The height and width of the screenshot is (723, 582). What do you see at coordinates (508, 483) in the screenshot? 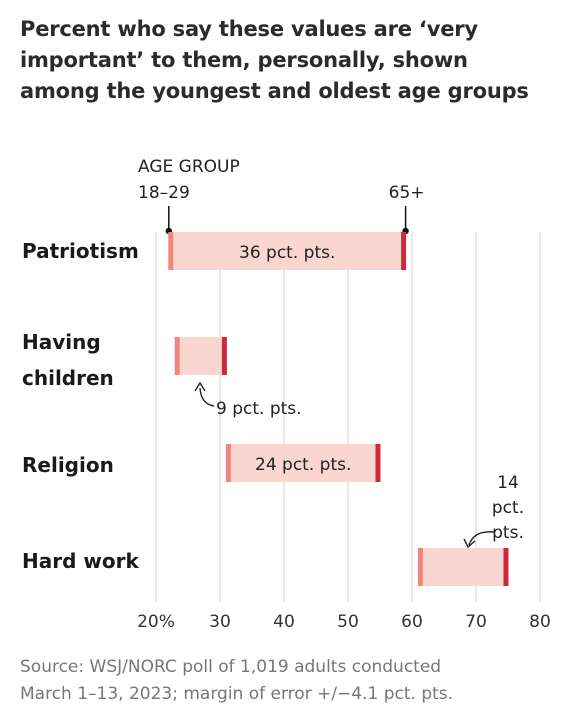
I see `gap-label: 14` at bounding box center [508, 483].